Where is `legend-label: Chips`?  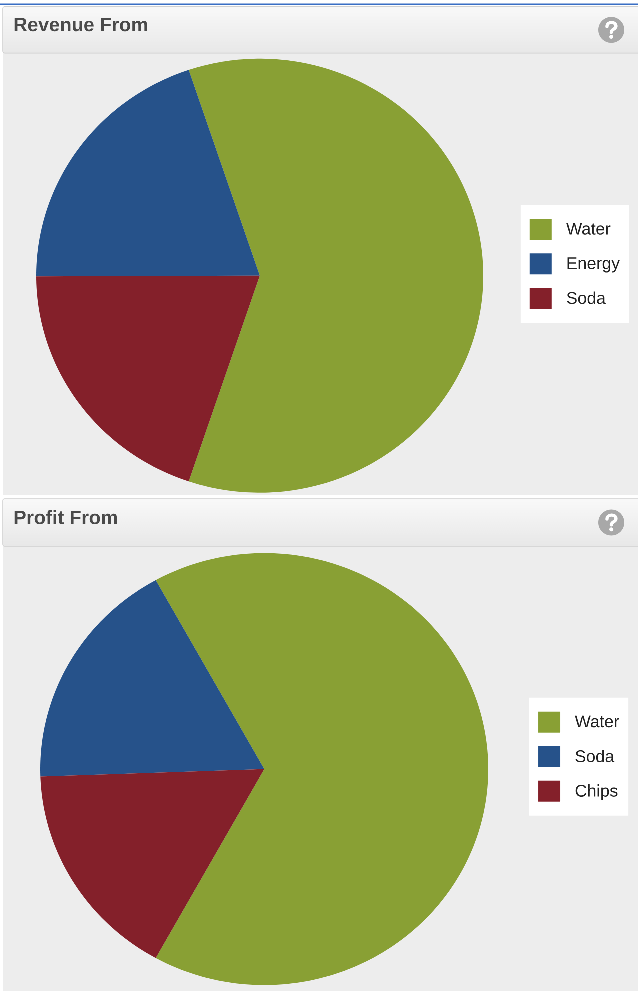 legend-label: Chips is located at coordinates (597, 792).